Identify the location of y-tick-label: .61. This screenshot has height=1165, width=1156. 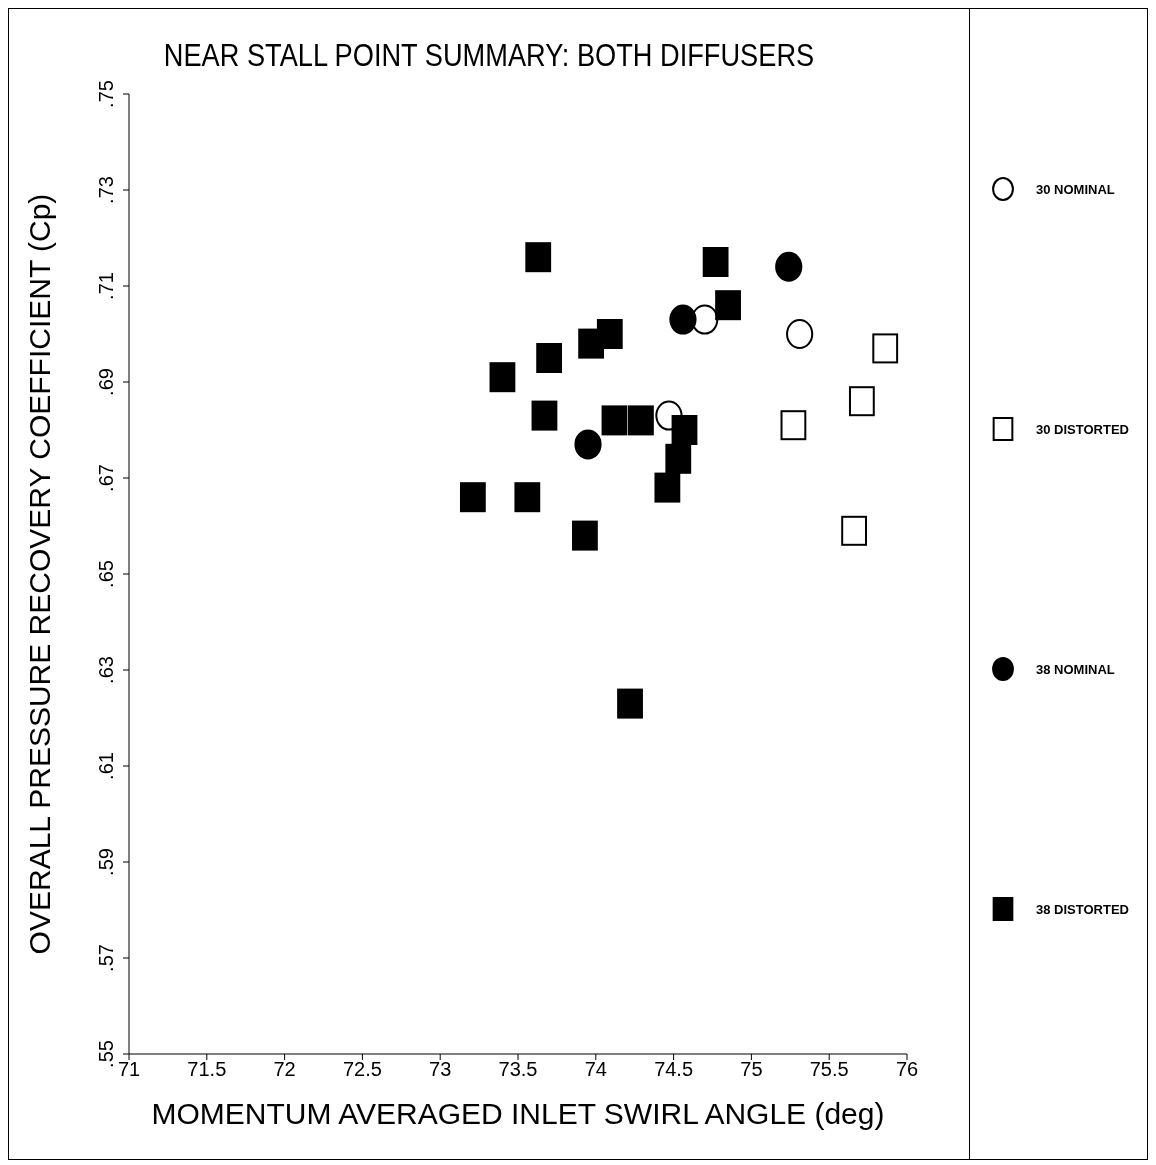
(106, 766).